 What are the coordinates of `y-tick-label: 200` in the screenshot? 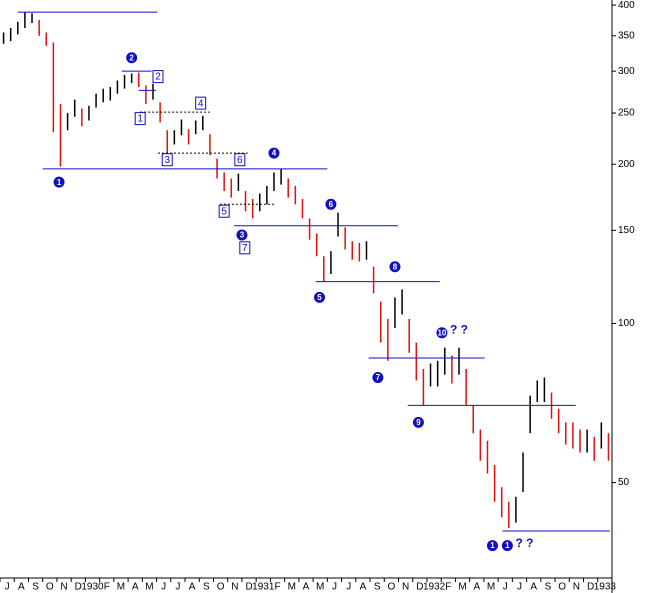 It's located at (626, 164).